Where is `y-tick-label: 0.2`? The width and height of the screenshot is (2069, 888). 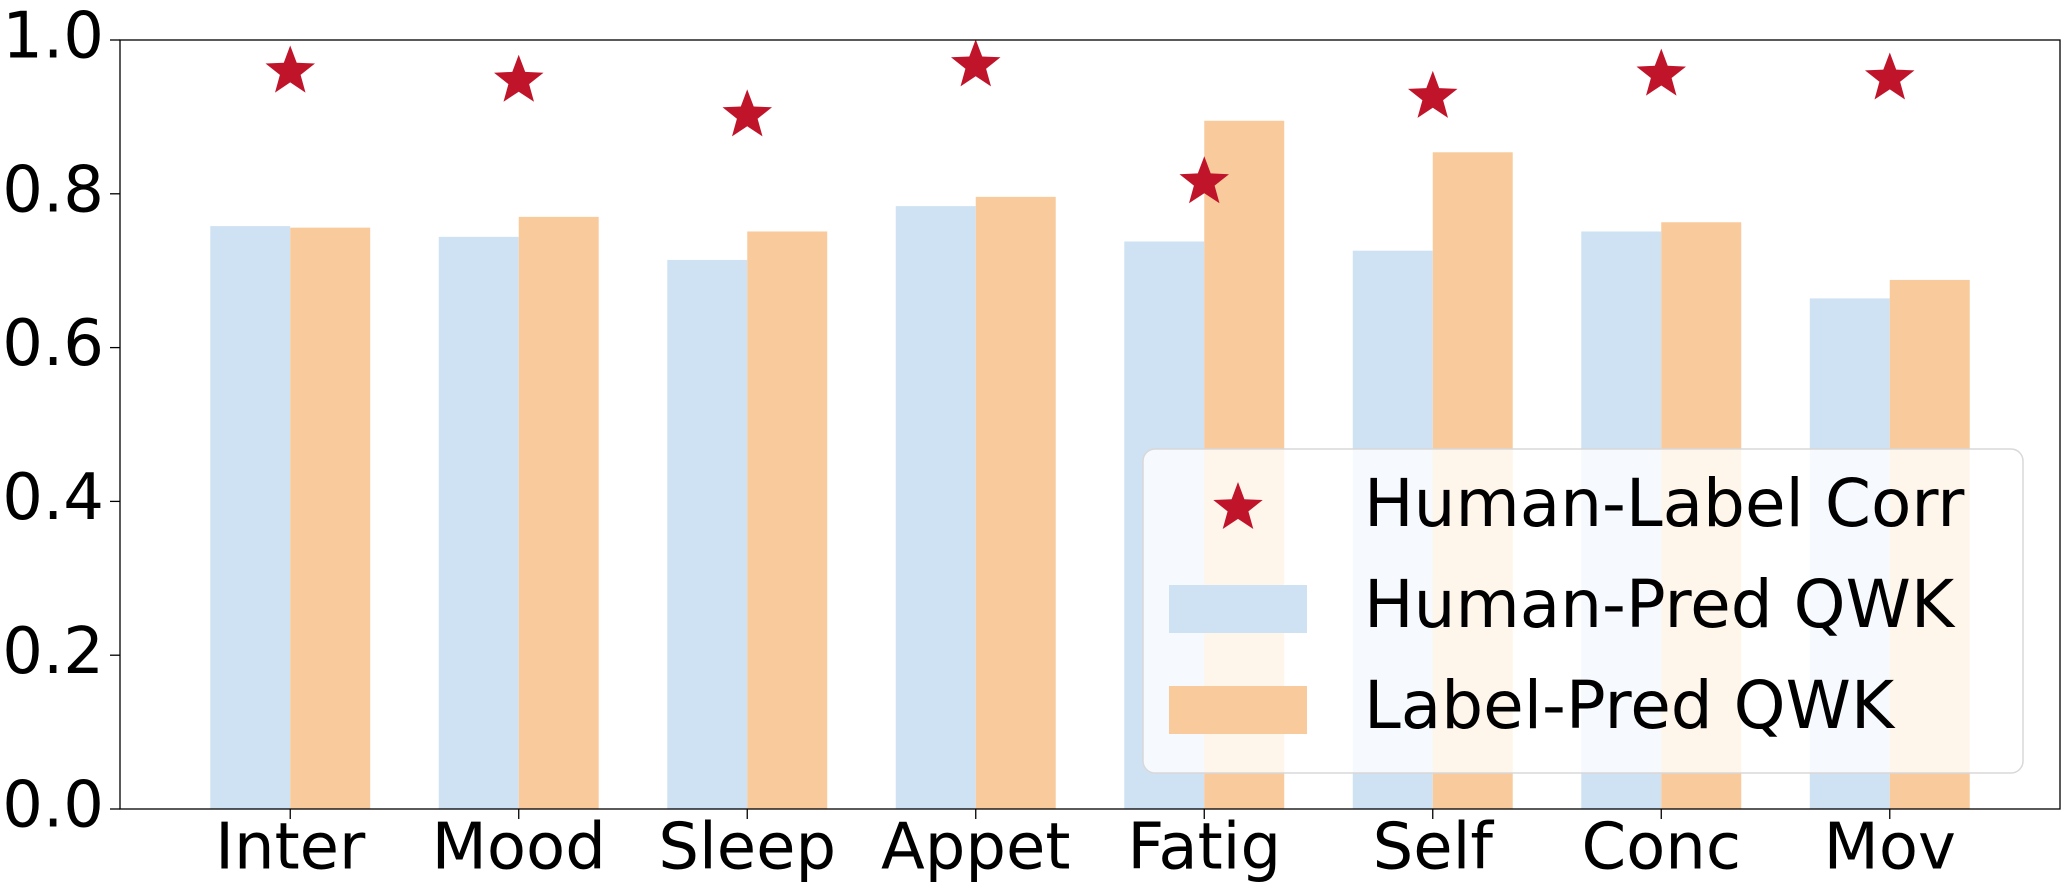
y-tick-label: 0.2 is located at coordinates (53, 652).